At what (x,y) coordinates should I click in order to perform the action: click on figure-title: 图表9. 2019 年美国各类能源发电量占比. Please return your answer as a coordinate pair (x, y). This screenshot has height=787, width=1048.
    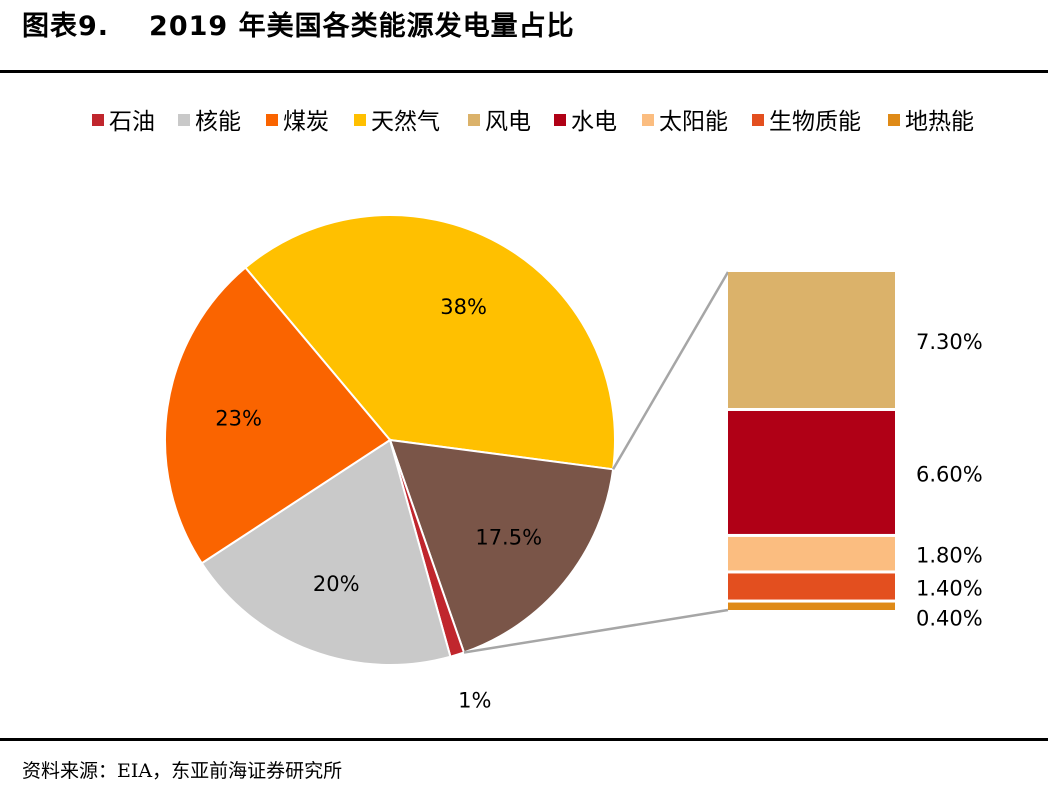
    Looking at the image, I should click on (298, 23).